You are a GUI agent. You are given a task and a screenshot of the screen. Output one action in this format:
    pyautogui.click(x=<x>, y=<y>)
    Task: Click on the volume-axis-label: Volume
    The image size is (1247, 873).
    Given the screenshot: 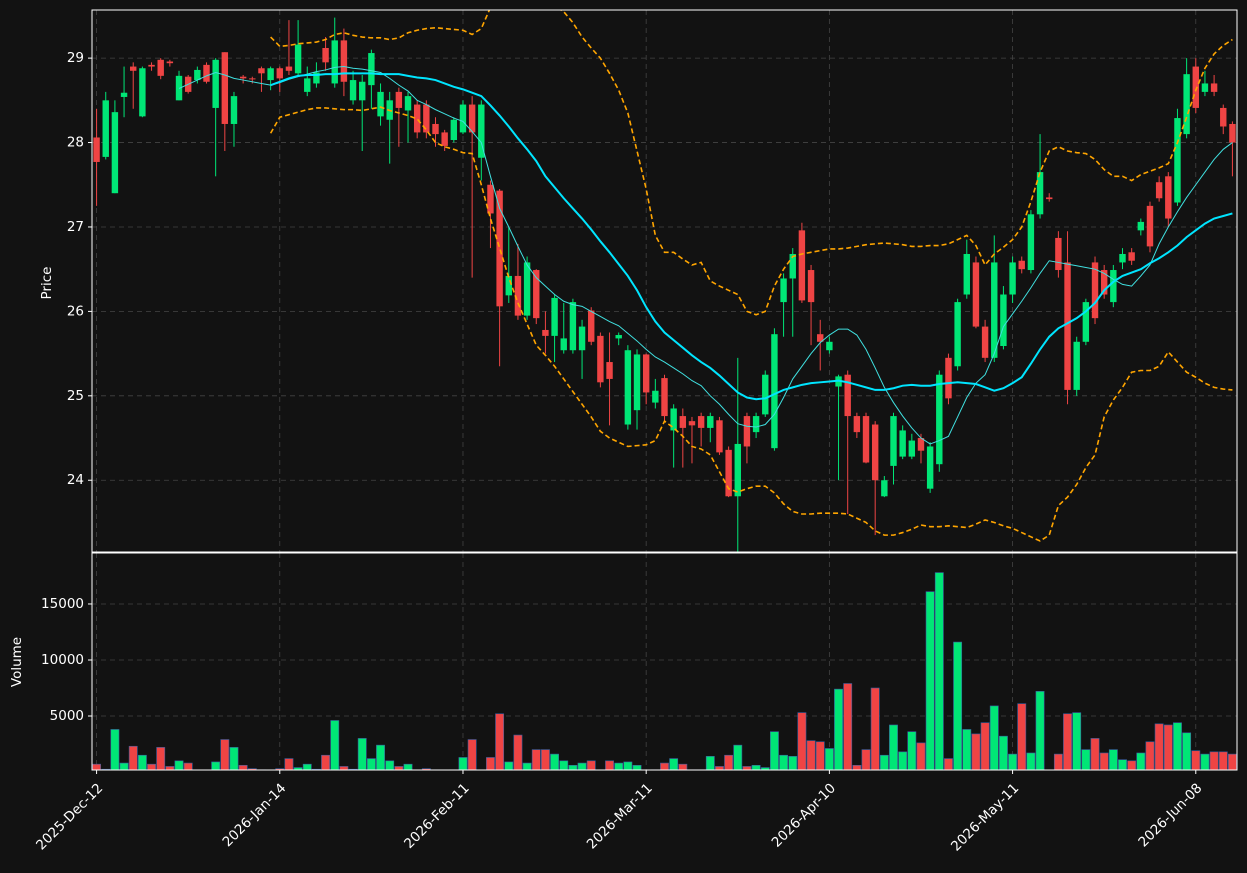 What is the action you would take?
    pyautogui.click(x=17, y=662)
    